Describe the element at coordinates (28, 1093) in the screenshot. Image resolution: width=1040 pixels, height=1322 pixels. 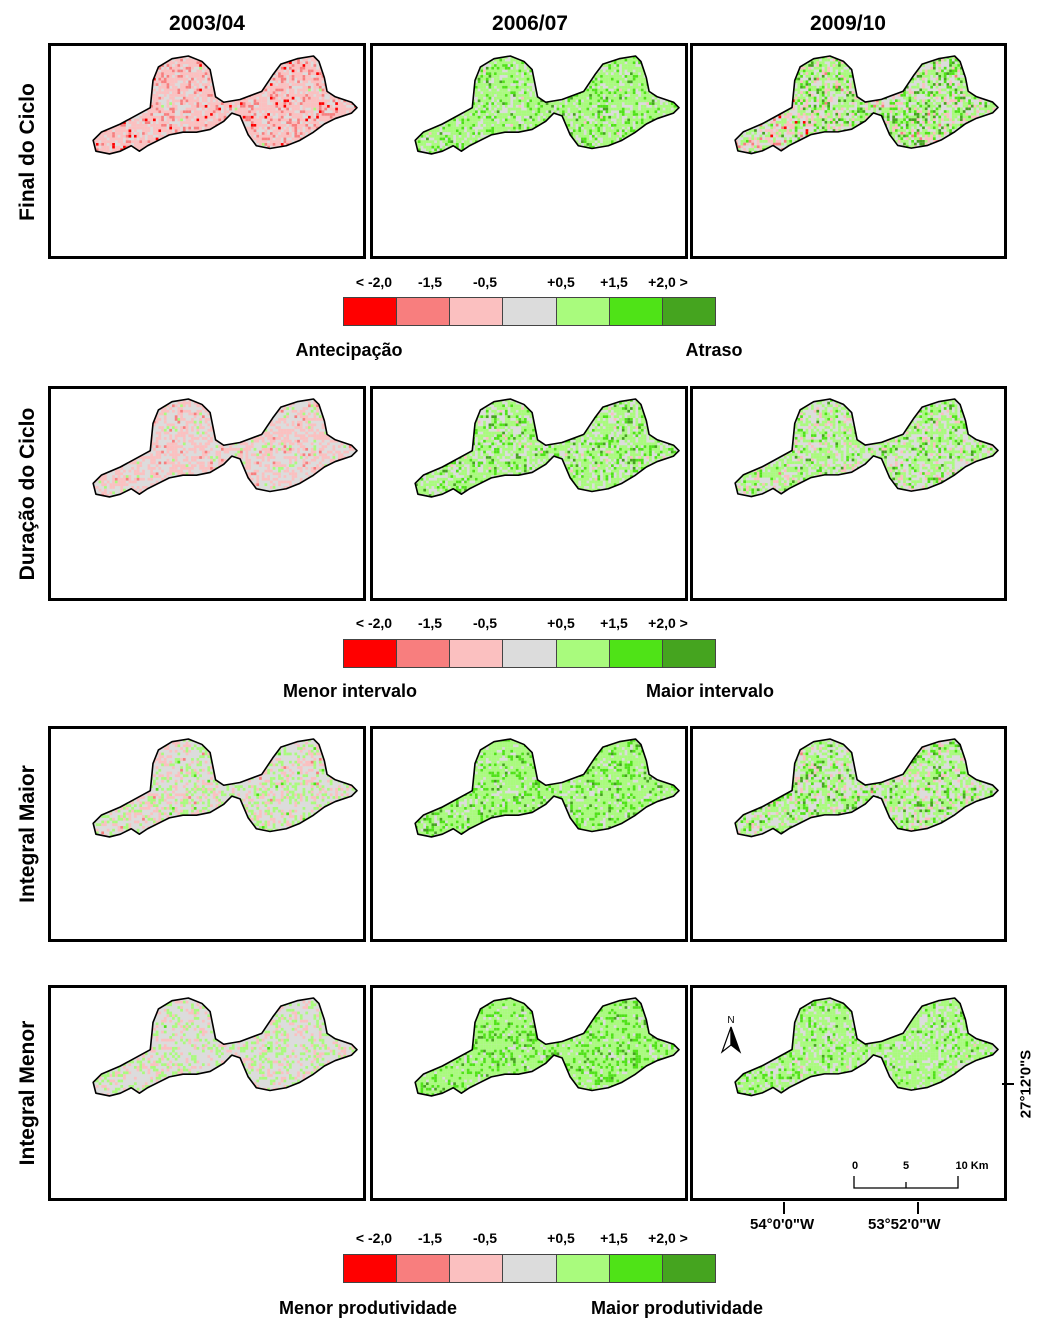
I see `row-label-text: Integral Menor` at that location.